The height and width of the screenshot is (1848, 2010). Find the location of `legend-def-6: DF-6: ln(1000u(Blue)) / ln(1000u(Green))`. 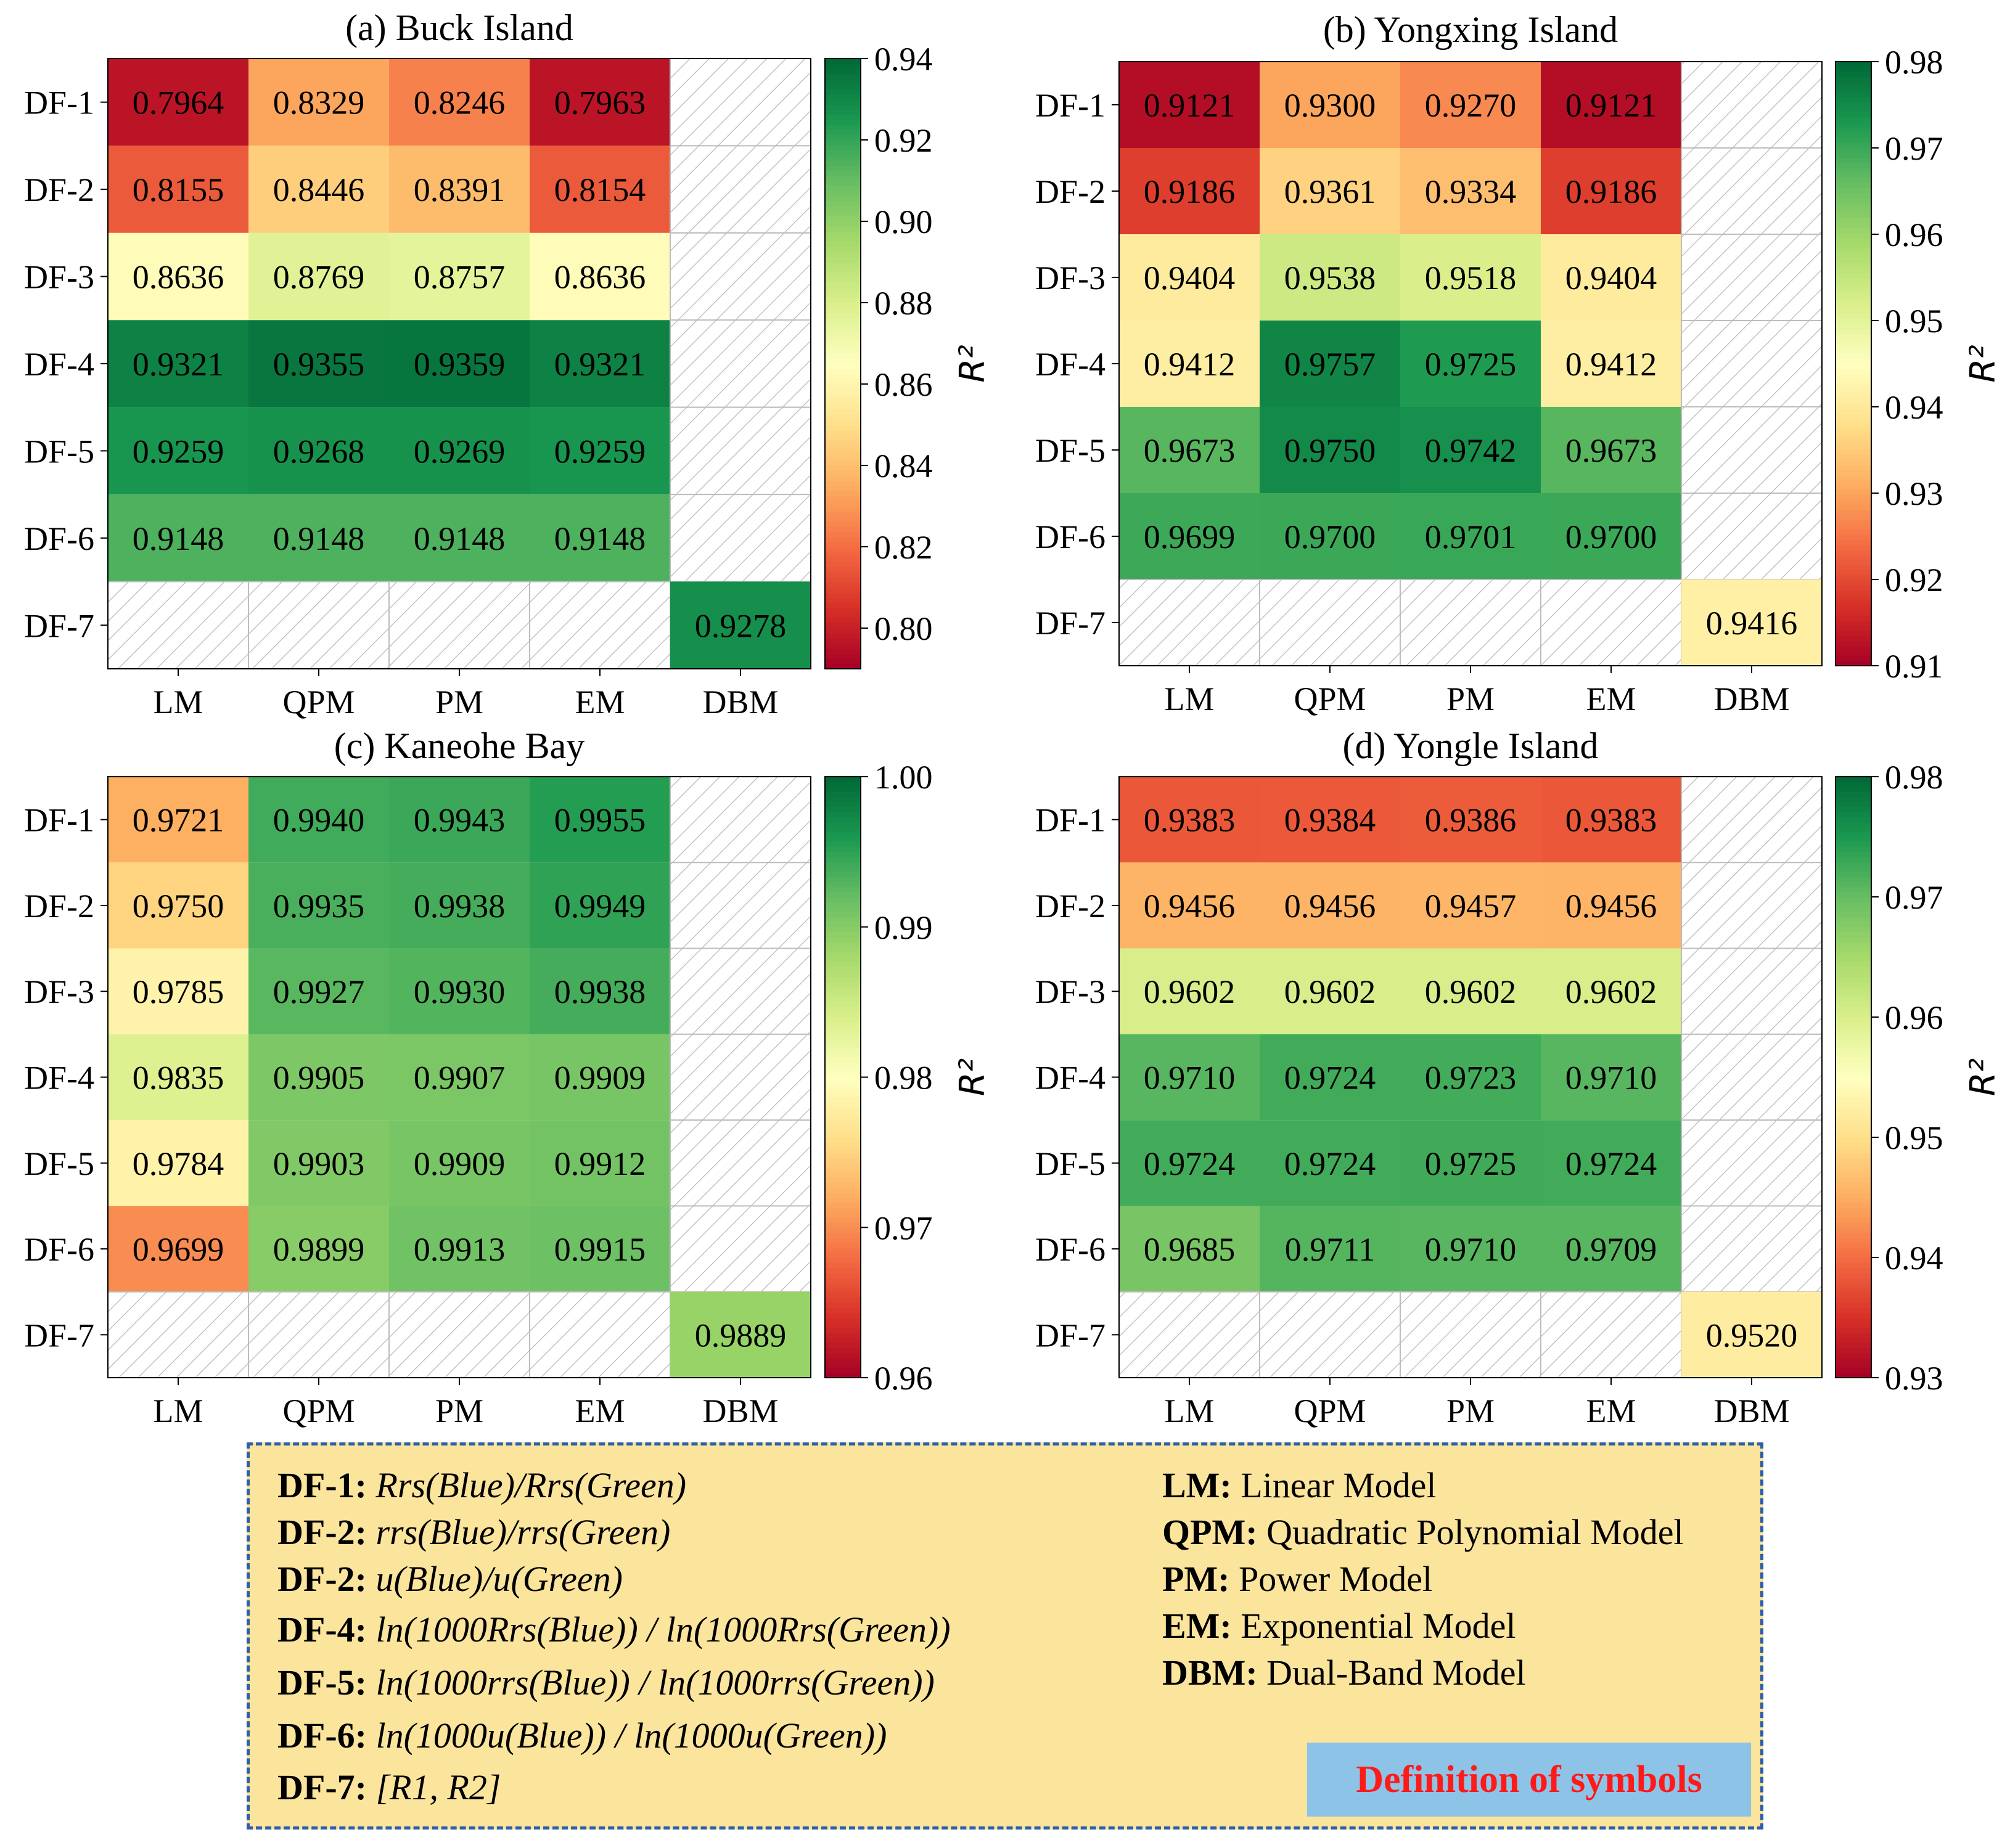

legend-def-6: DF-6: ln(1000u(Blue)) / ln(1000u(Green)) is located at coordinates (582, 1735).